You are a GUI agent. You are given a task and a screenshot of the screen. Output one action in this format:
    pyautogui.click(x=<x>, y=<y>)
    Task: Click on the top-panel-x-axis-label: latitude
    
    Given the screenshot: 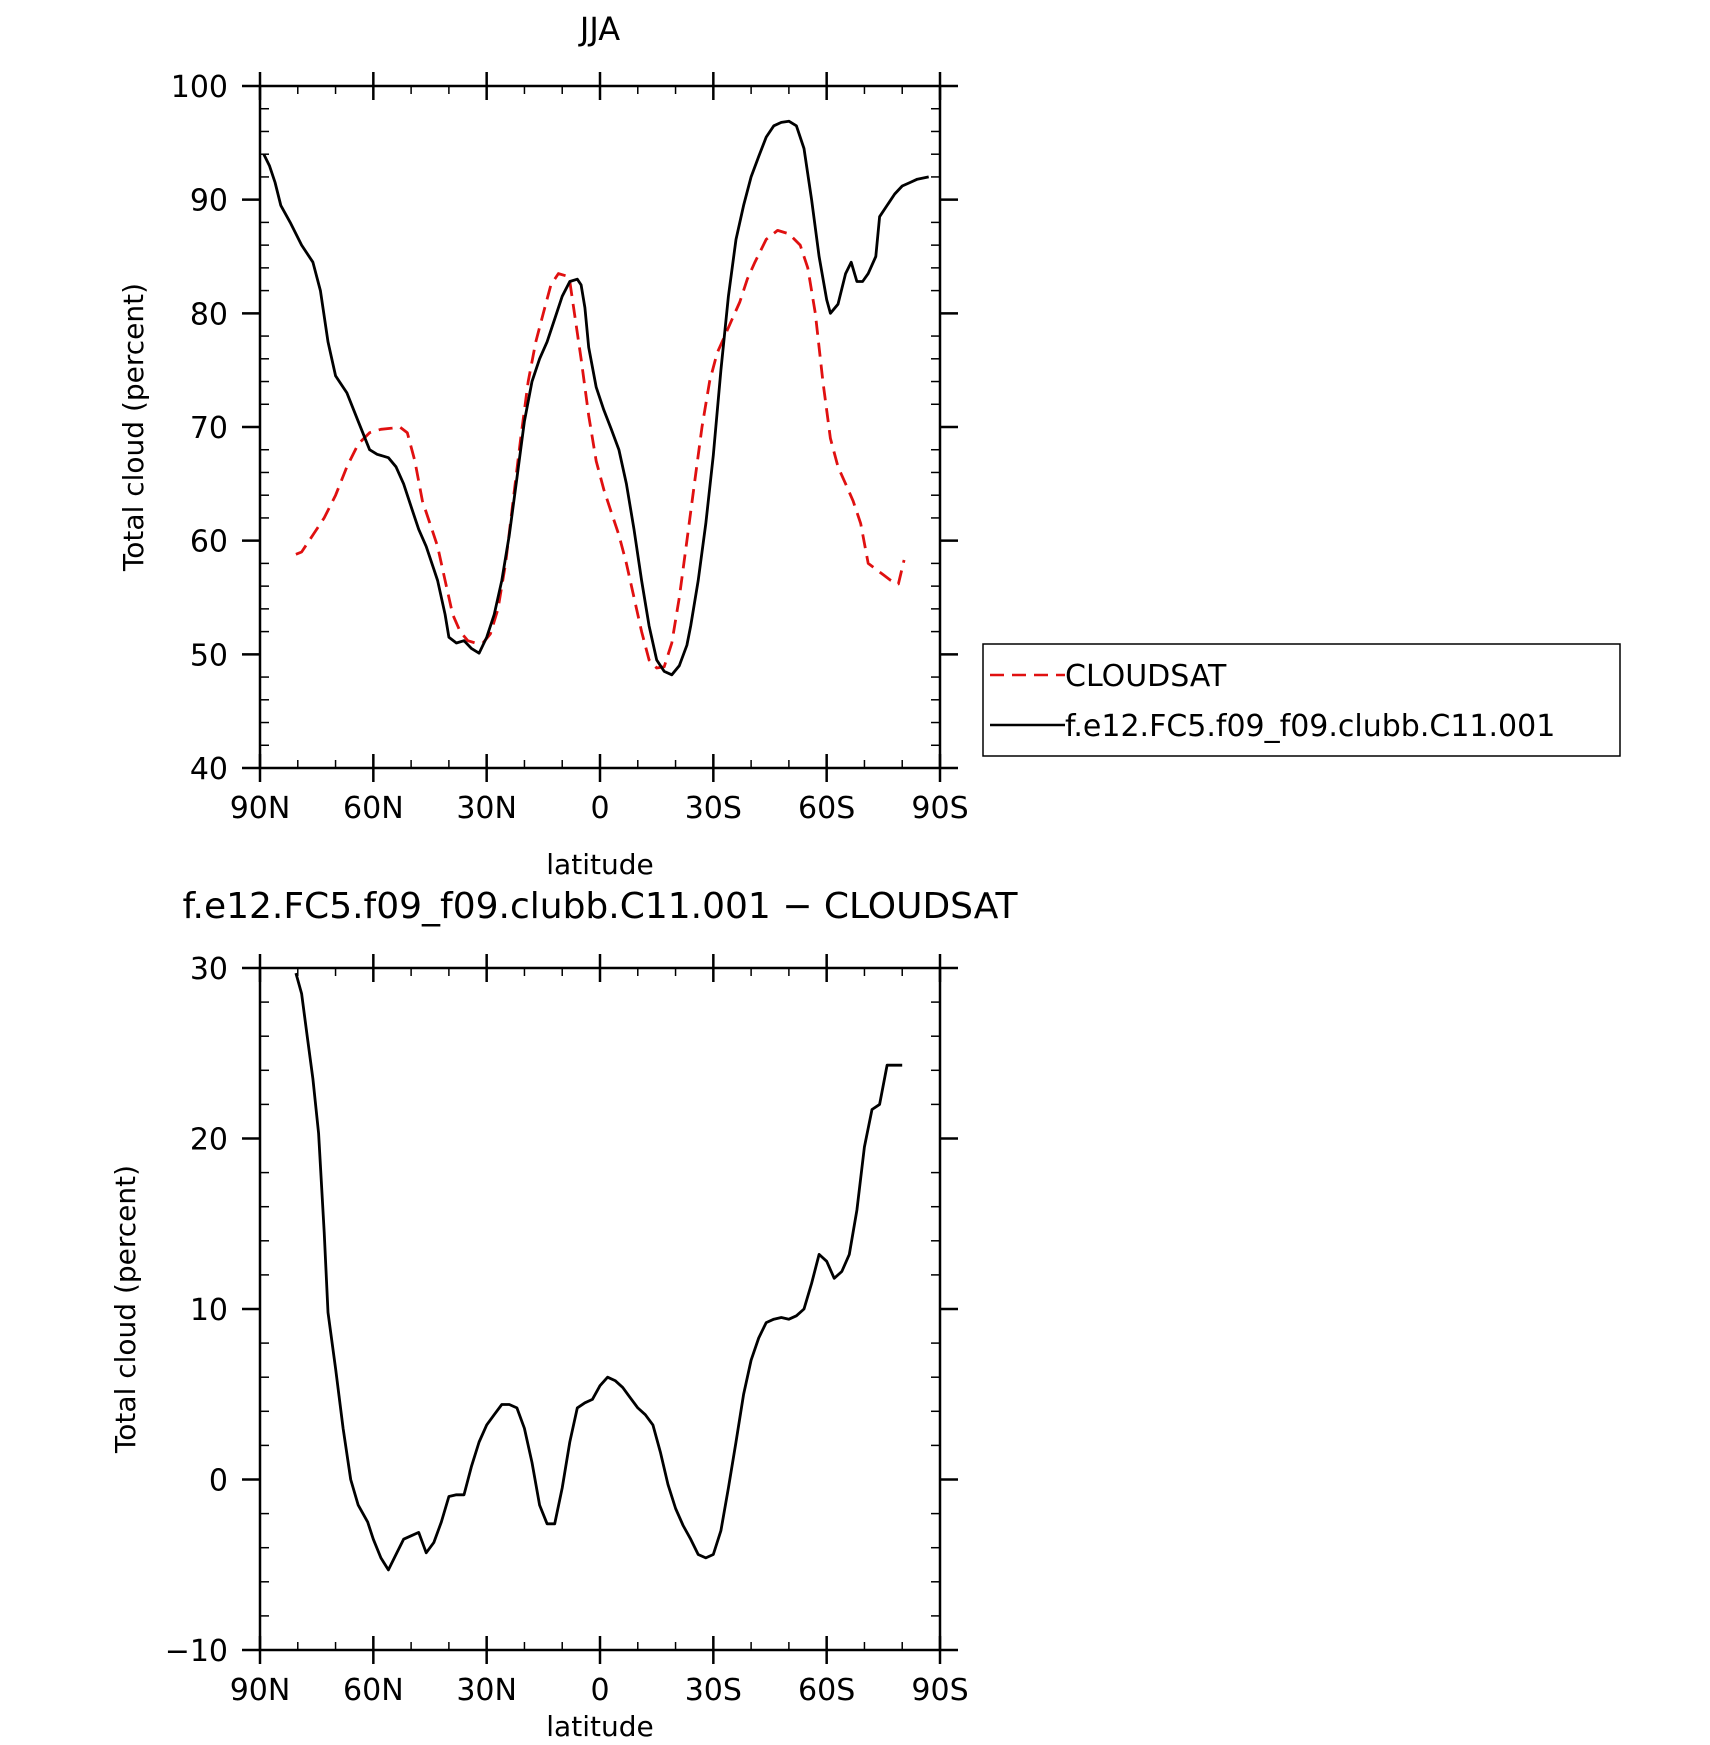 What is the action you would take?
    pyautogui.click(x=599, y=864)
    